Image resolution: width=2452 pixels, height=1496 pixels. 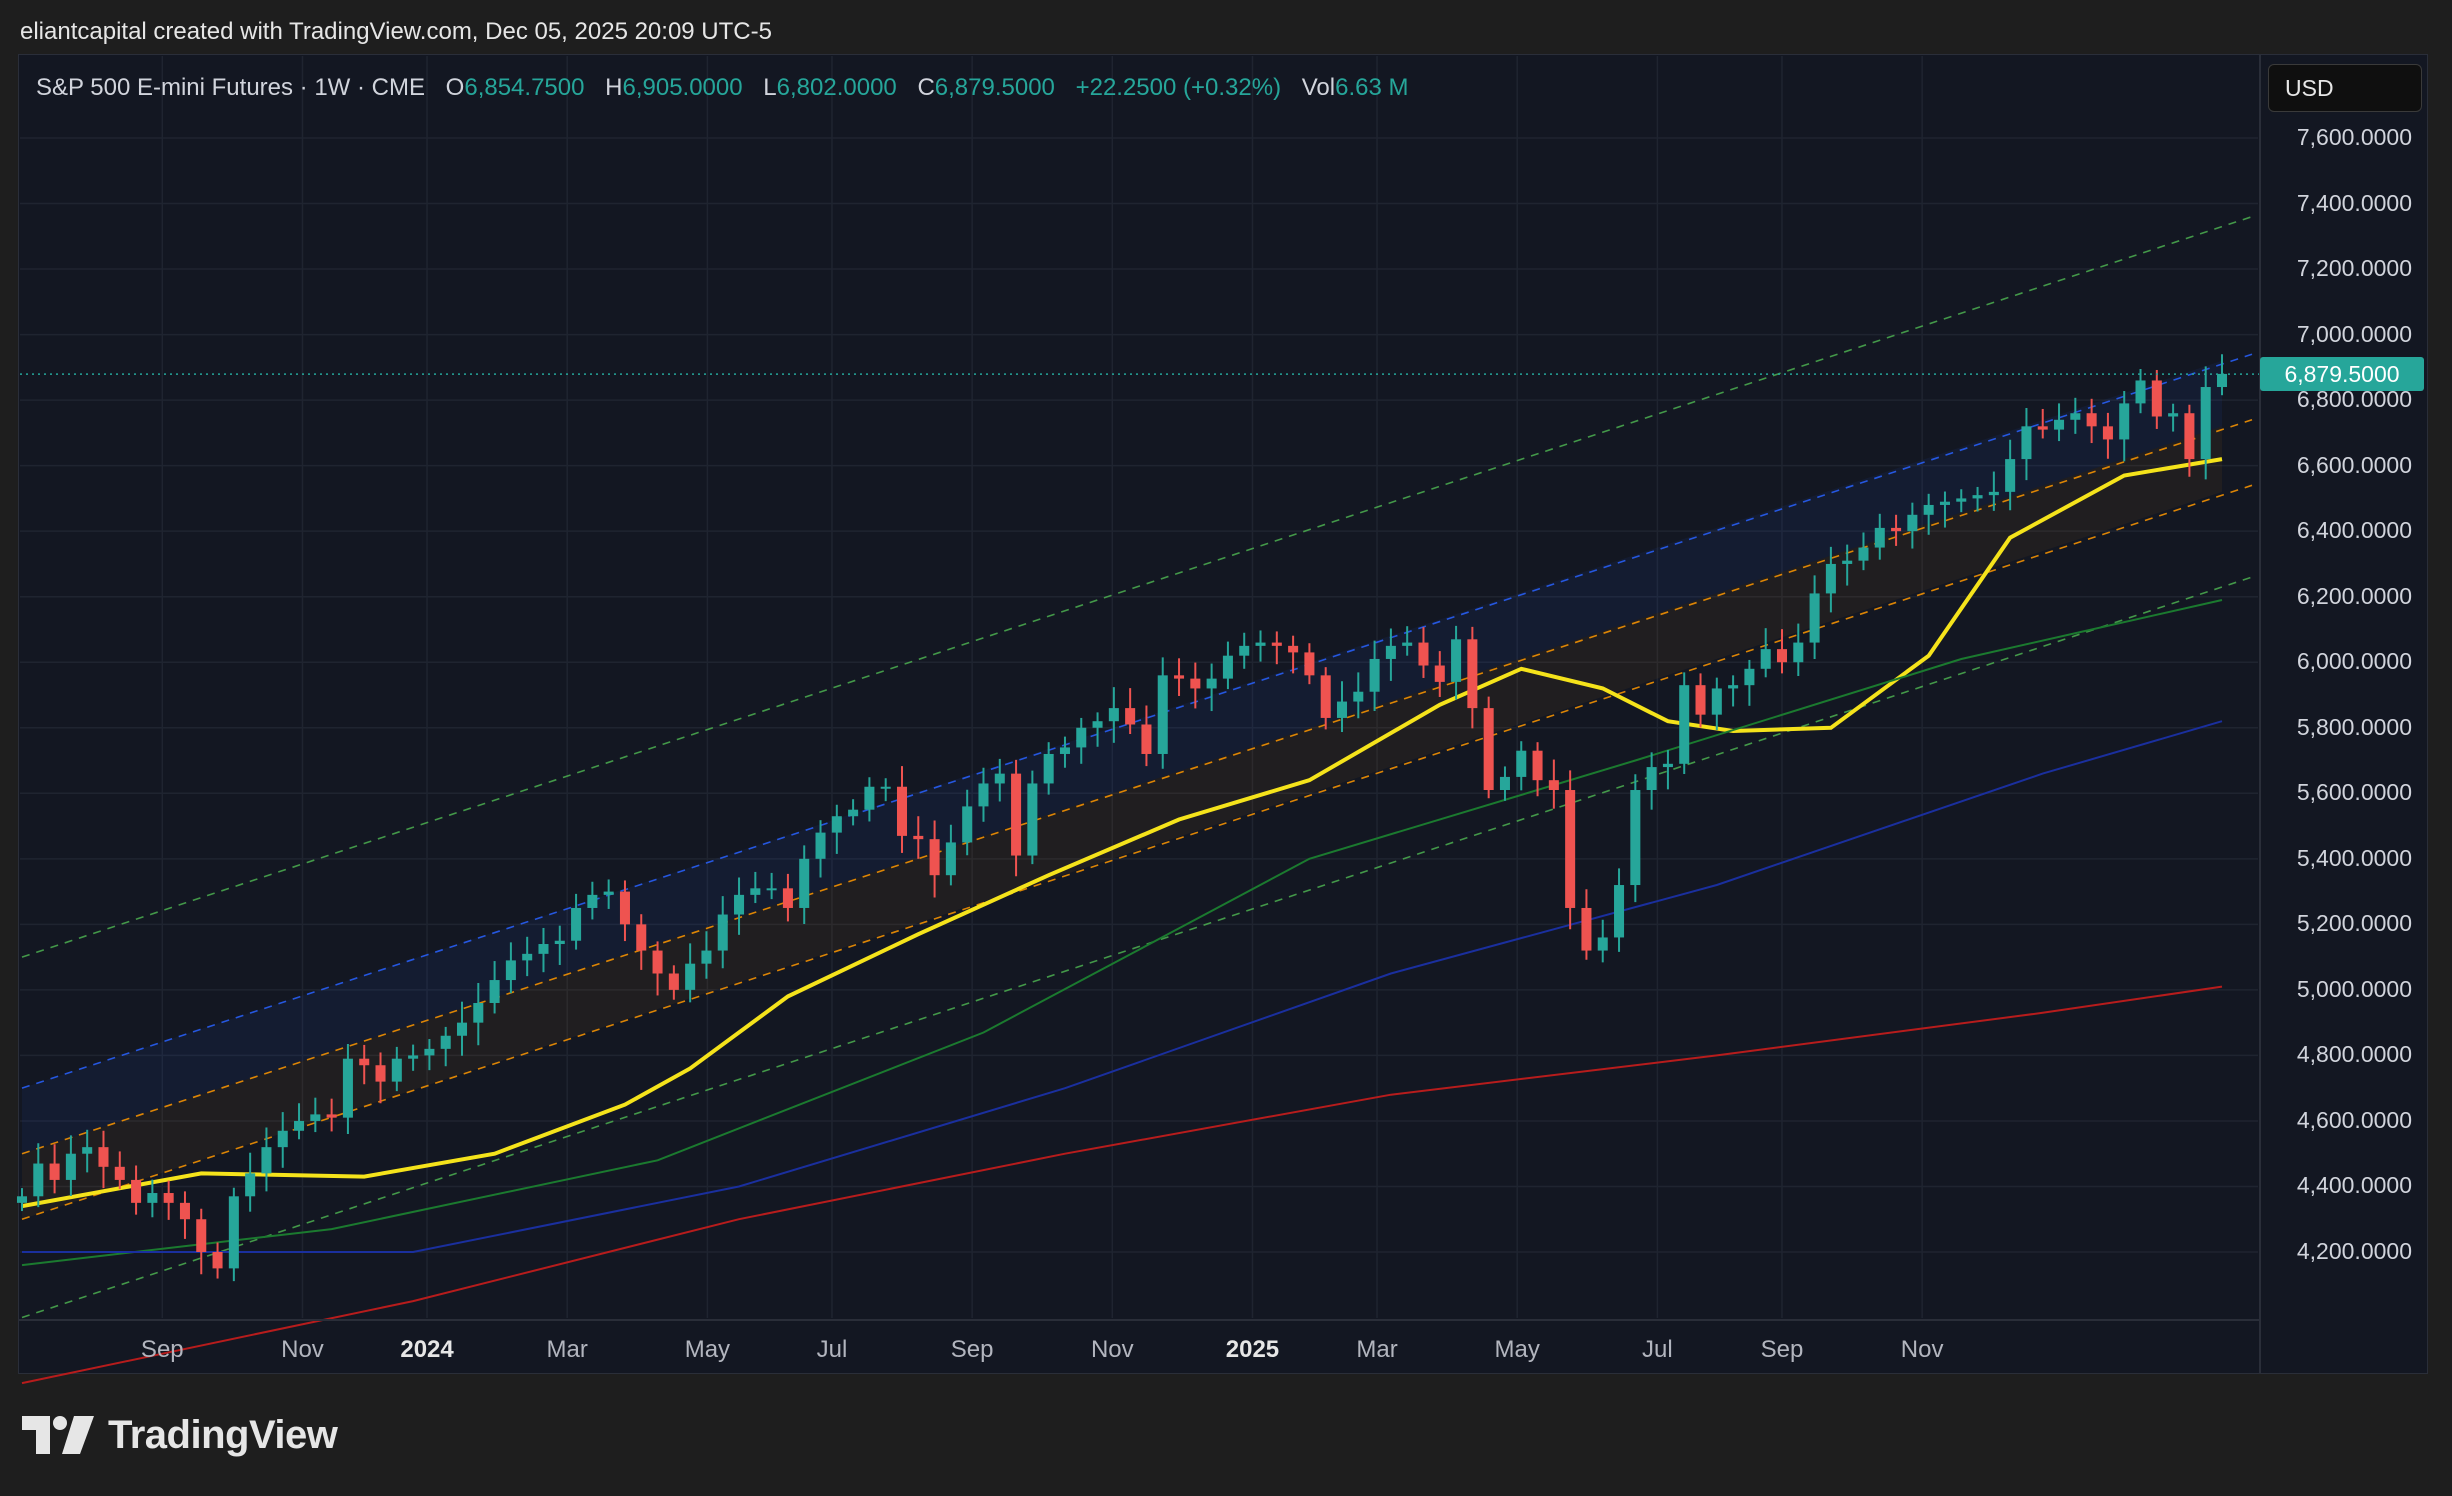 I want to click on tradingview-logo: TradingView, so click(x=180, y=1435).